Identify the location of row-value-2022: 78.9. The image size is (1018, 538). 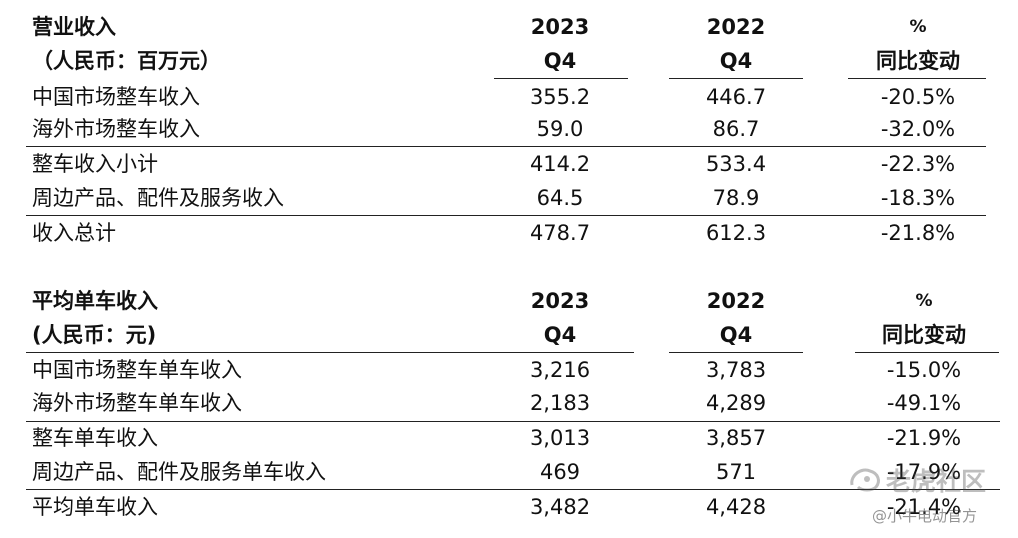
(736, 198).